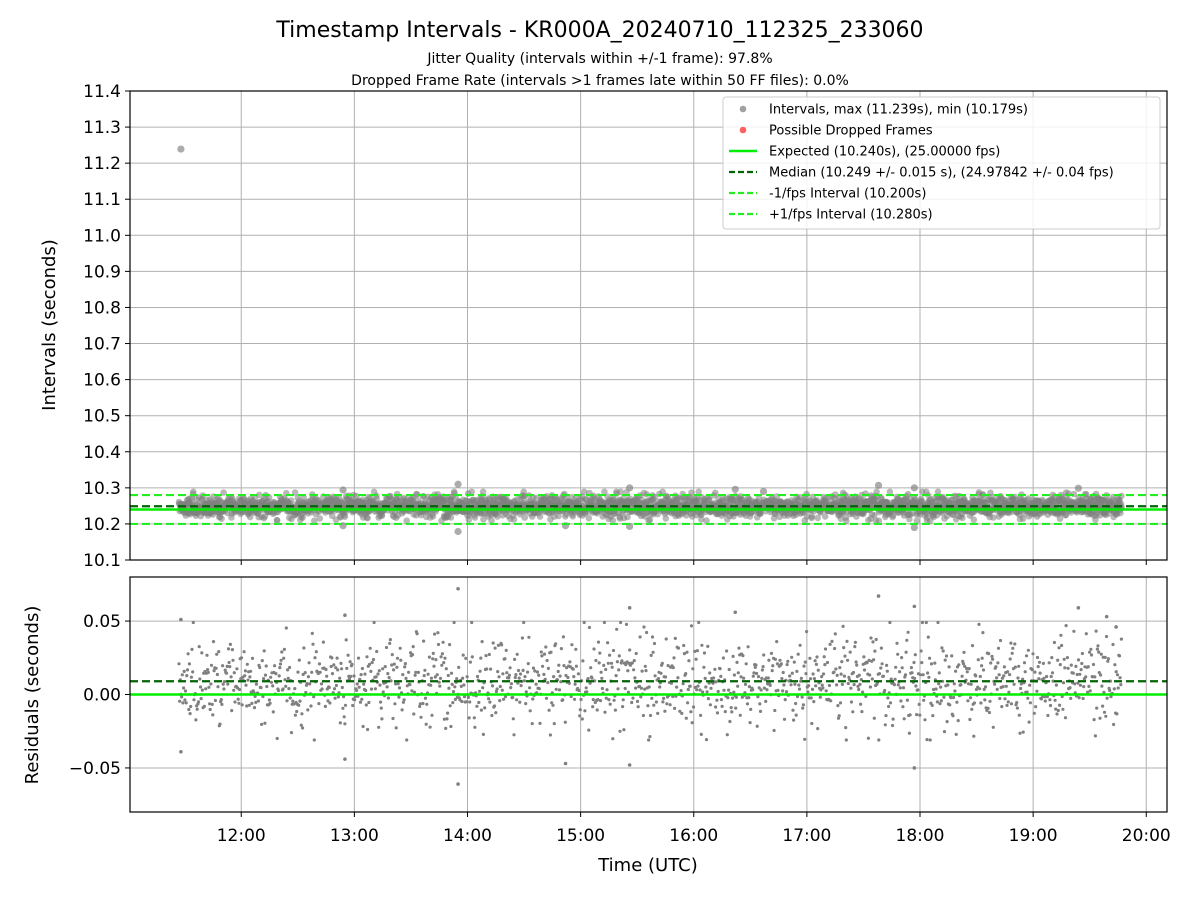  I want to click on interval-outlier-point, so click(914, 488).